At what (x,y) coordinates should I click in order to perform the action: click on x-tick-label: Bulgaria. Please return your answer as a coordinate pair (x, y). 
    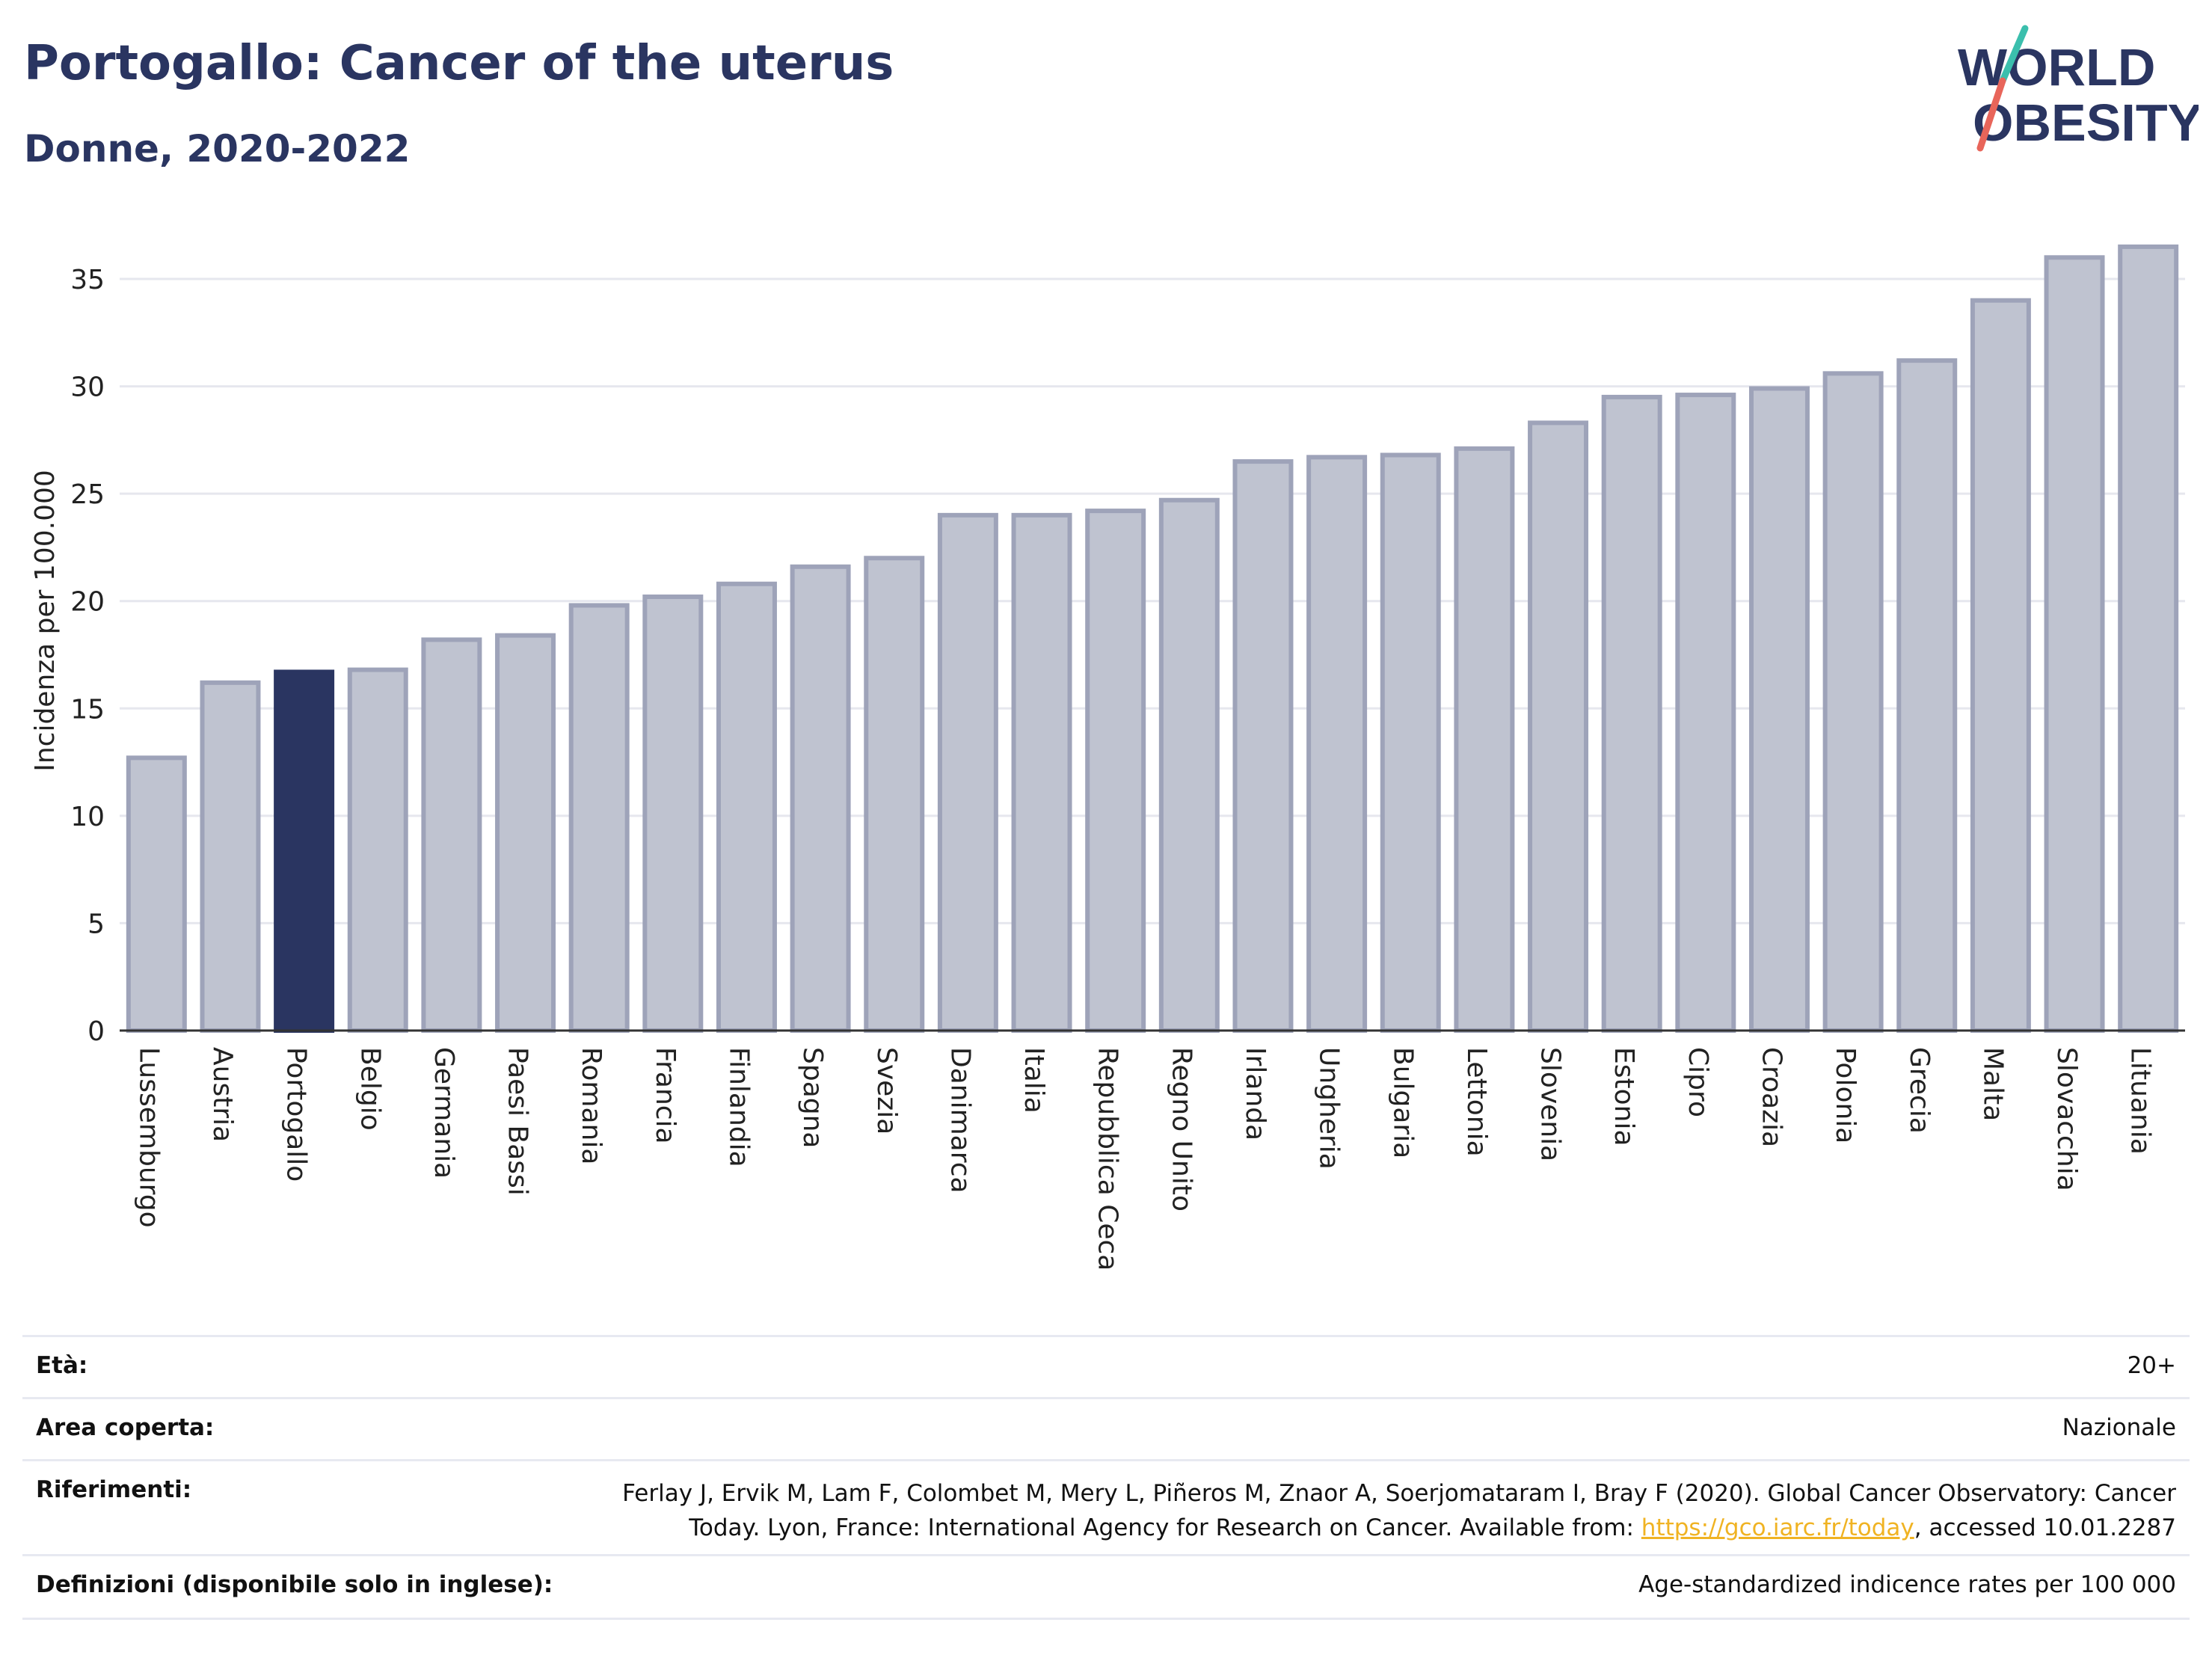
    Looking at the image, I should click on (1402, 1102).